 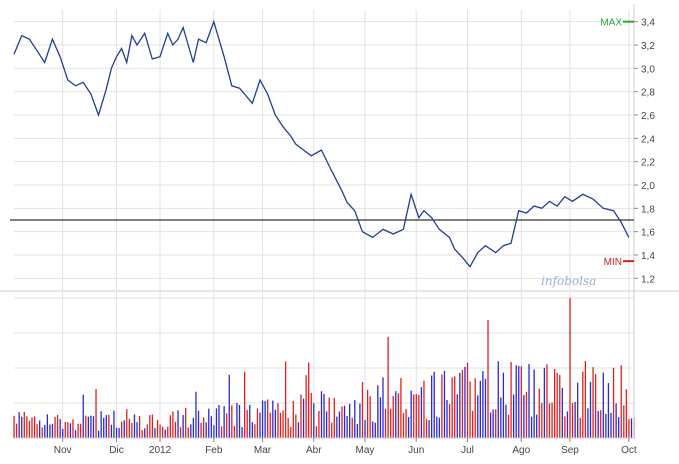 I want to click on y-tick-label: 1,4, so click(x=648, y=256).